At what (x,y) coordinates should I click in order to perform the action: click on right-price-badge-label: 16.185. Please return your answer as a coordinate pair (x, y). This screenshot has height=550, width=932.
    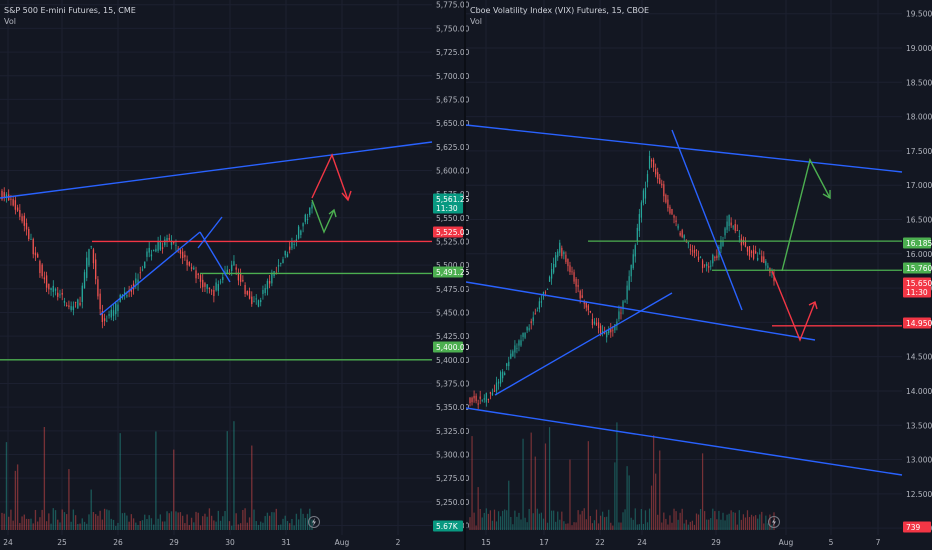
    Looking at the image, I should click on (919, 243).